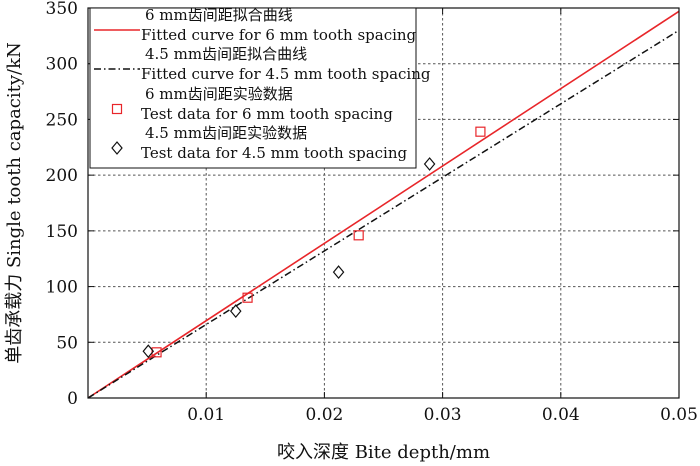  What do you see at coordinates (679, 415) in the screenshot?
I see `x-tick-label: 0.05` at bounding box center [679, 415].